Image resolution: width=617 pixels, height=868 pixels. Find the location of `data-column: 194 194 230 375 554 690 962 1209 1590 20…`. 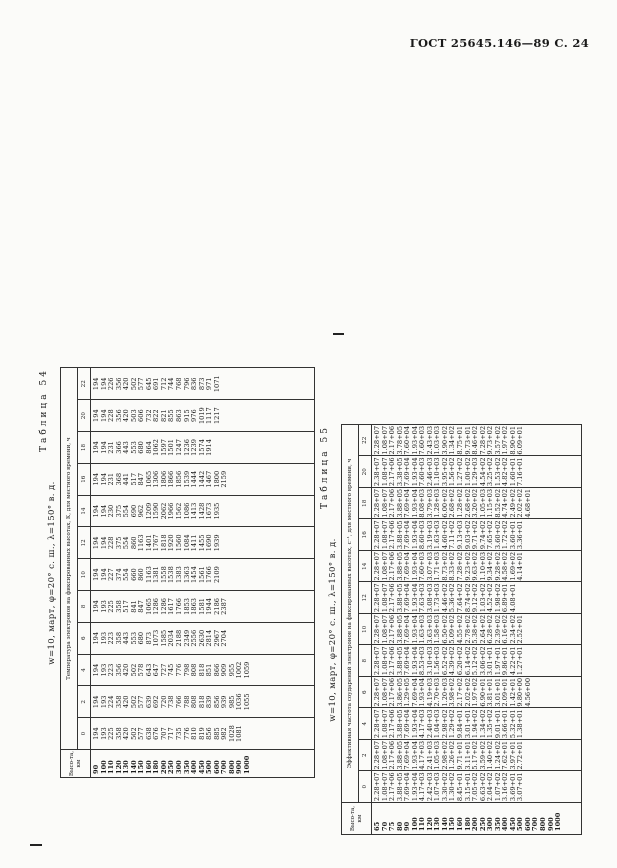

data-column: 194 194 230 375 554 690 962 1209 1590 20… is located at coordinates (202, 511).